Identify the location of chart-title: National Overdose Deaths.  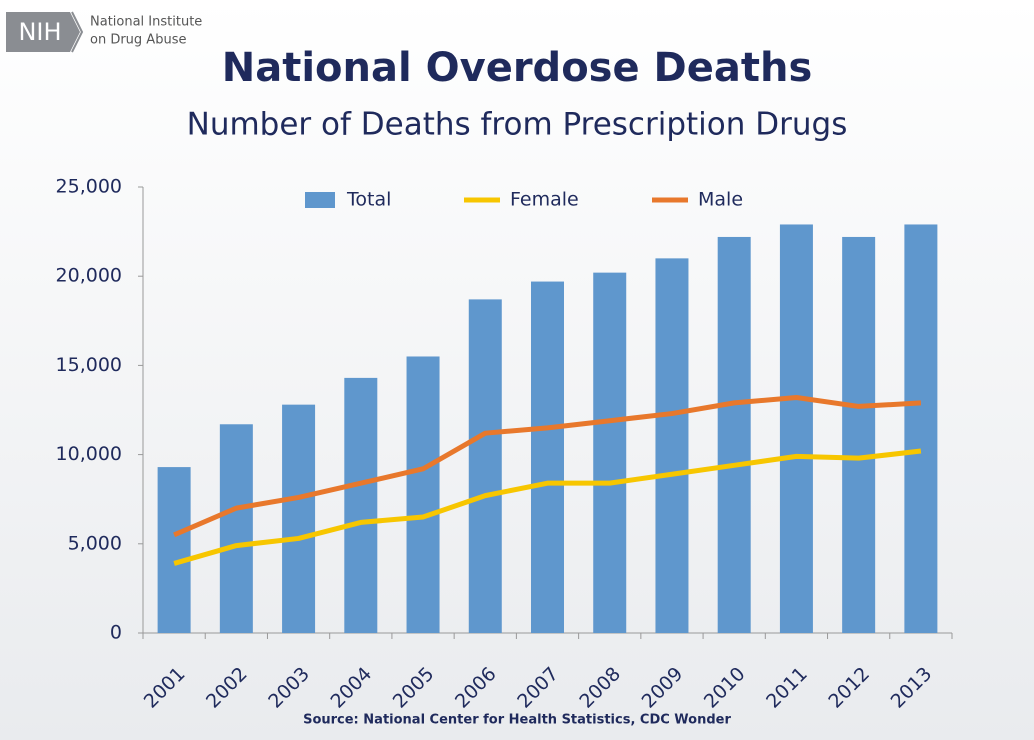
(517, 68).